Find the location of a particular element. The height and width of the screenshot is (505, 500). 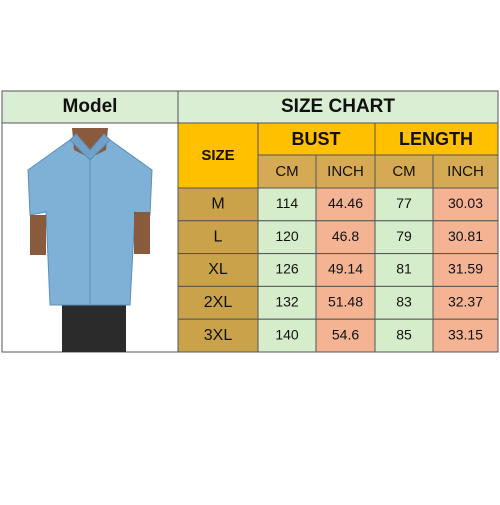

value-text: 30.03 is located at coordinates (465, 203).